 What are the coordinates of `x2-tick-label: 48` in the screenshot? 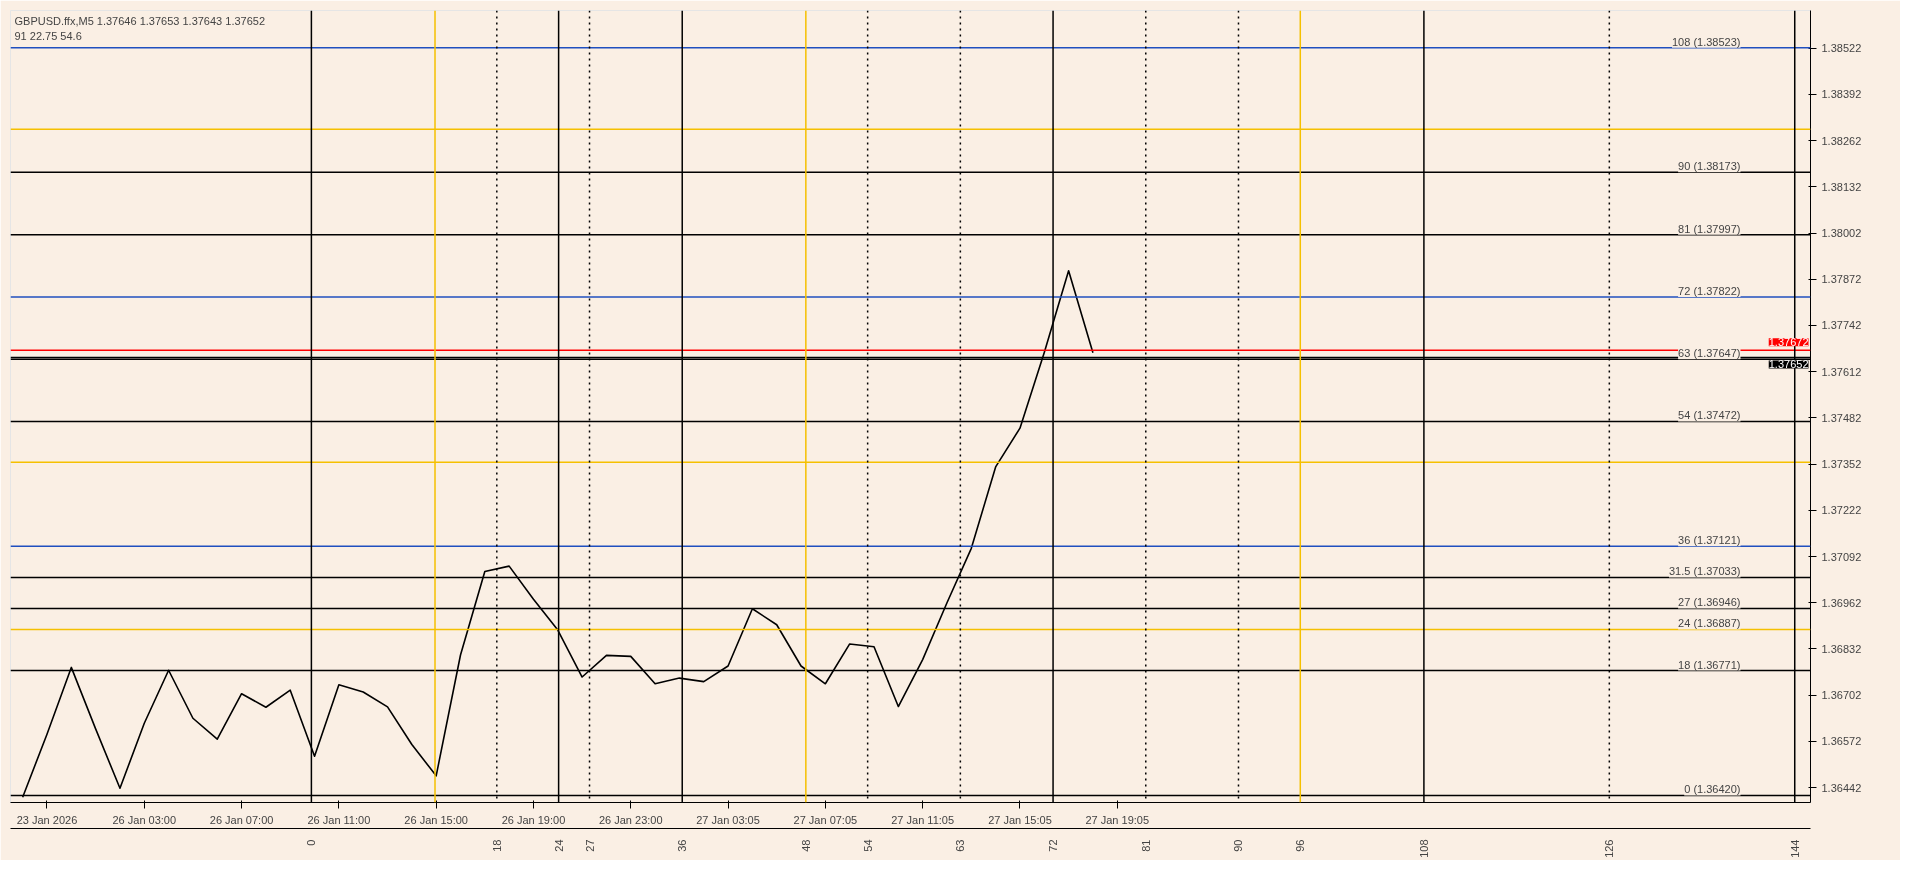 It's located at (805, 845).